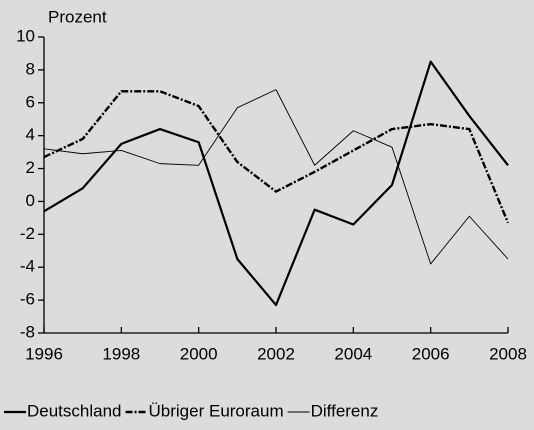 The width and height of the screenshot is (534, 430). Describe the element at coordinates (27, 266) in the screenshot. I see `y-tick-label: -4` at that location.